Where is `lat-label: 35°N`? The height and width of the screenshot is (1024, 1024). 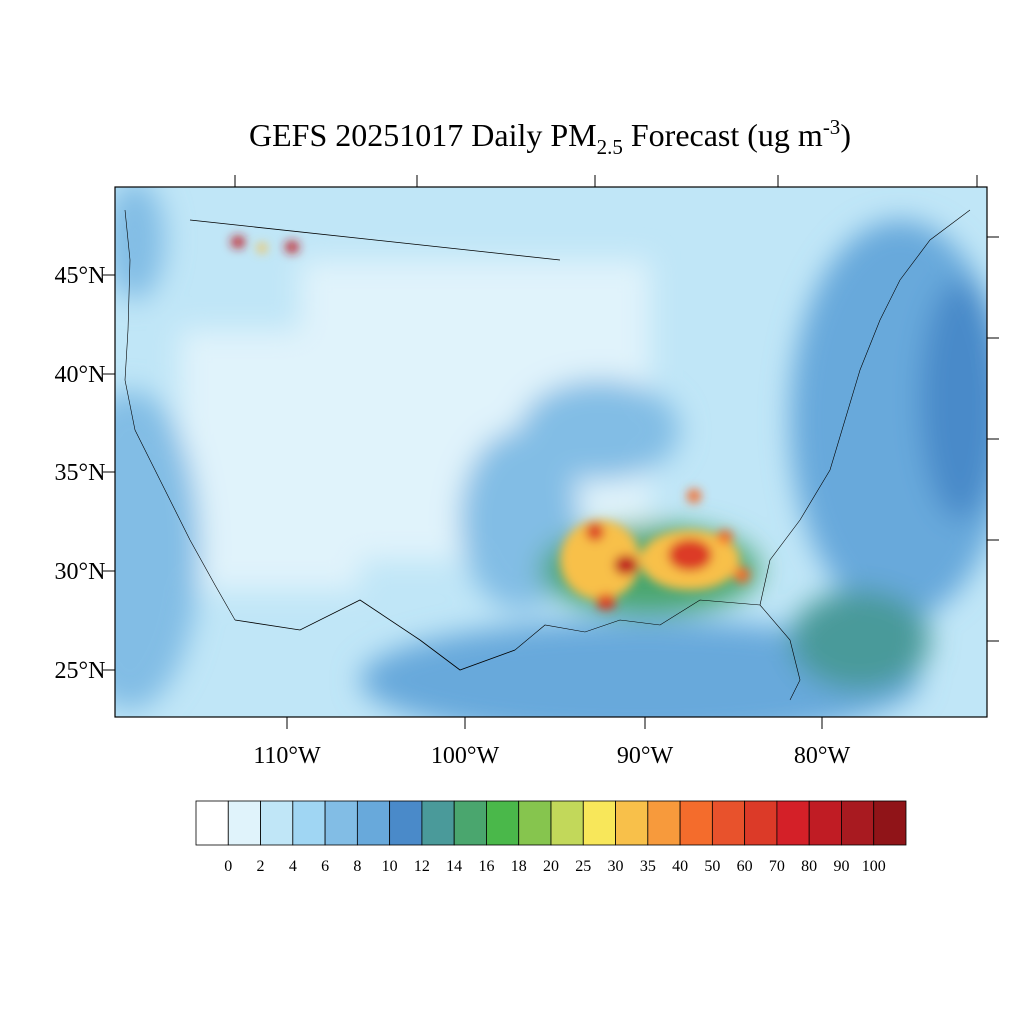
lat-label: 35°N is located at coordinates (80, 473).